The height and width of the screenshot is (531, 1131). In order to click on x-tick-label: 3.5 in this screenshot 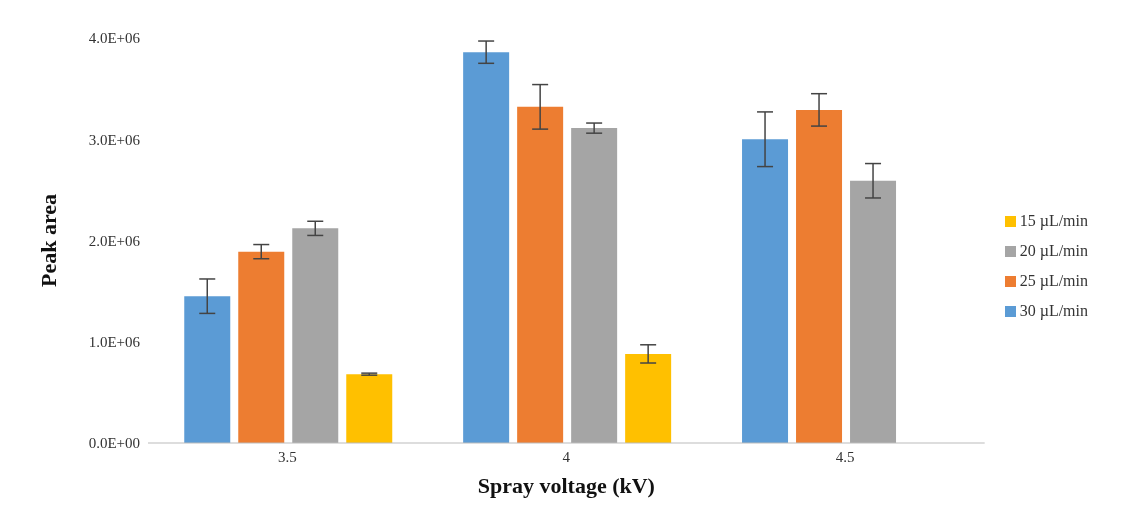, I will do `click(287, 456)`.